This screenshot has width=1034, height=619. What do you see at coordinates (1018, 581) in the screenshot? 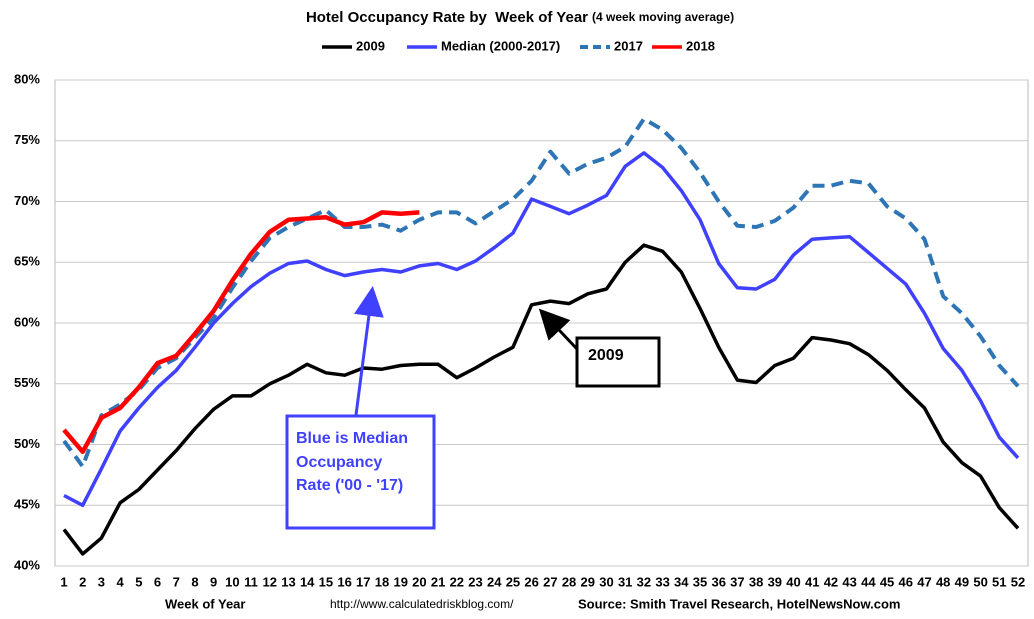
I see `x-tick-label: 52` at bounding box center [1018, 581].